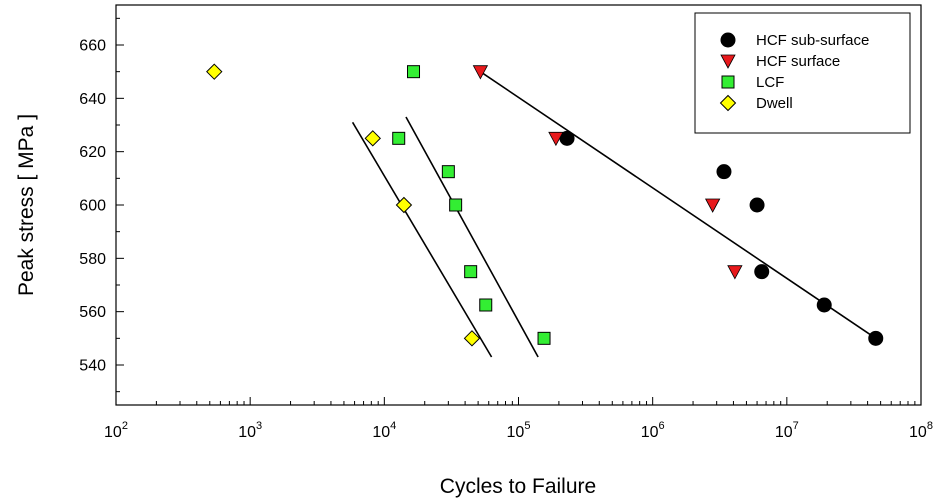 Image resolution: width=936 pixels, height=501 pixels. I want to click on legend-label-hcf-surface: HCF surface, so click(798, 61).